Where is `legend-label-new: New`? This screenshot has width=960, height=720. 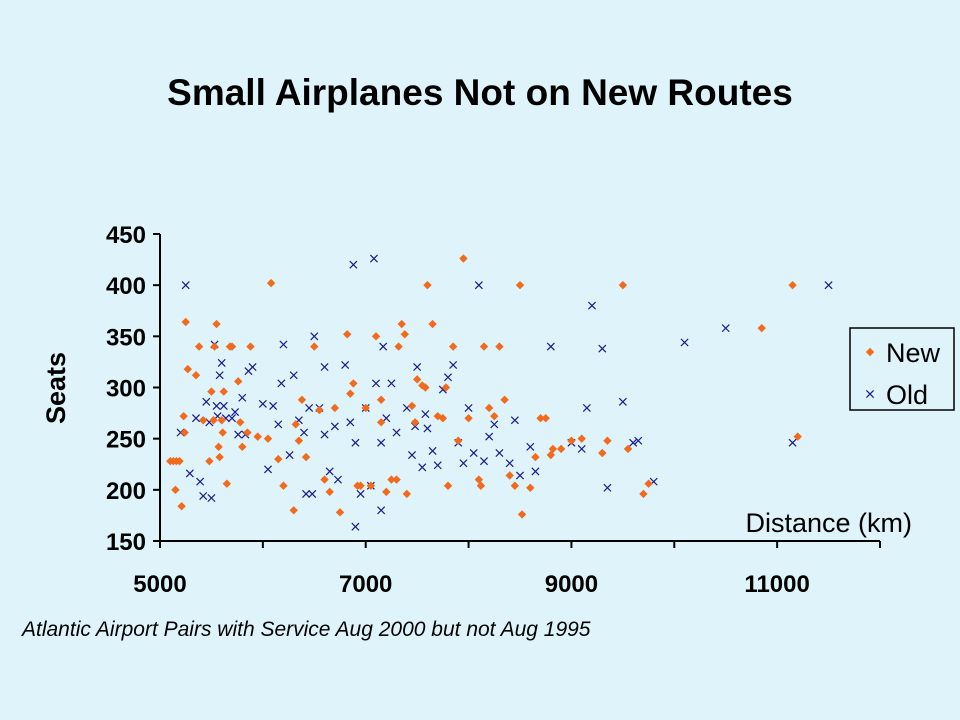 legend-label-new: New is located at coordinates (913, 353).